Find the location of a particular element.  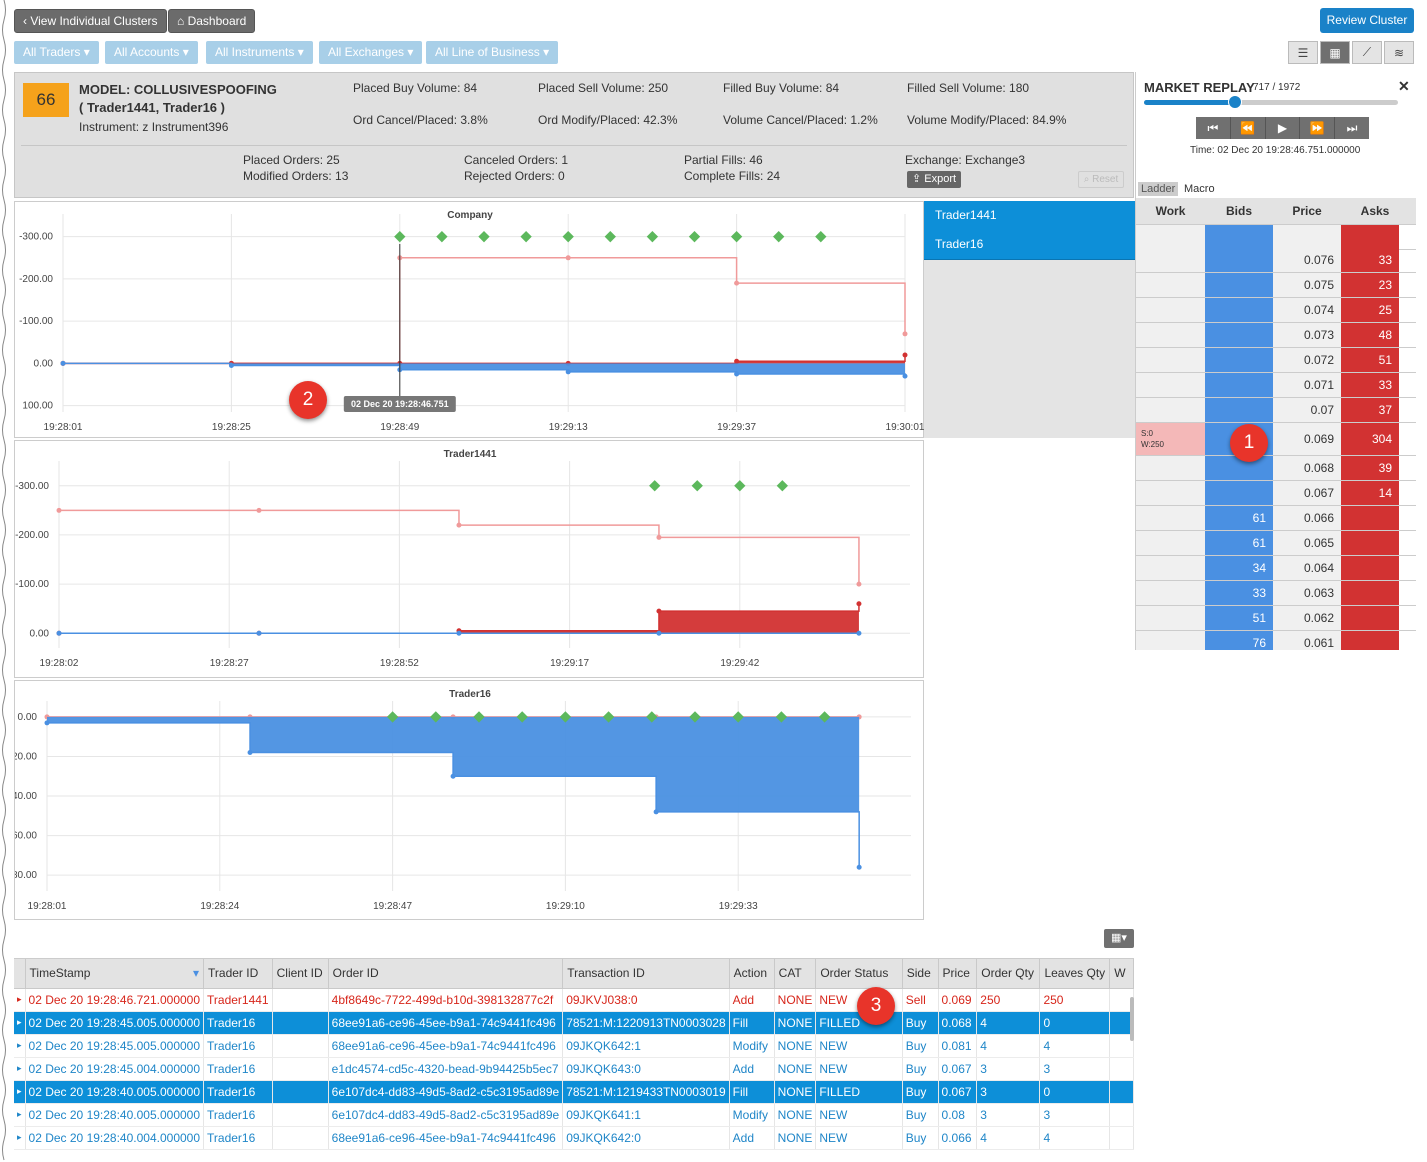

ladder-row: S:0 W:250 0.069 304 is located at coordinates (1276, 439).